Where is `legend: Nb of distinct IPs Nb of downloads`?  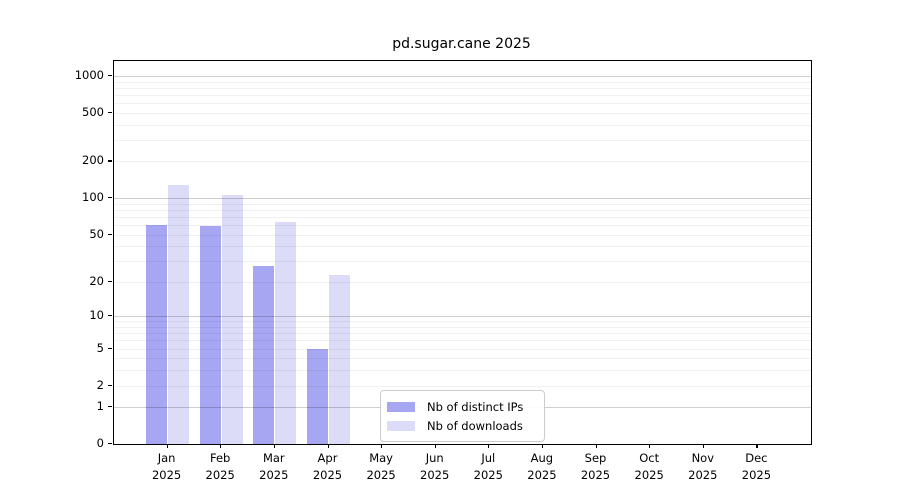
legend: Nb of distinct IPs Nb of downloads is located at coordinates (462, 416).